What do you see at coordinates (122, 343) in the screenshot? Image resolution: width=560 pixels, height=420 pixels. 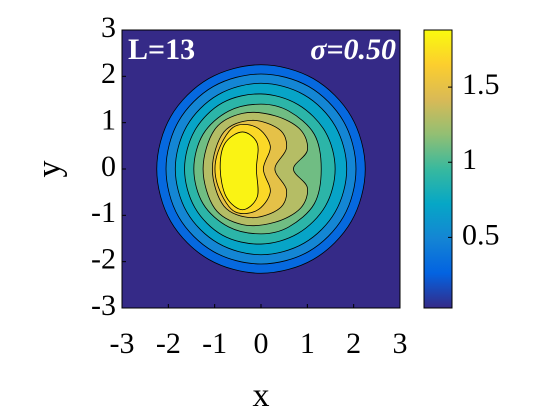 I see `x-tick-label: -3` at bounding box center [122, 343].